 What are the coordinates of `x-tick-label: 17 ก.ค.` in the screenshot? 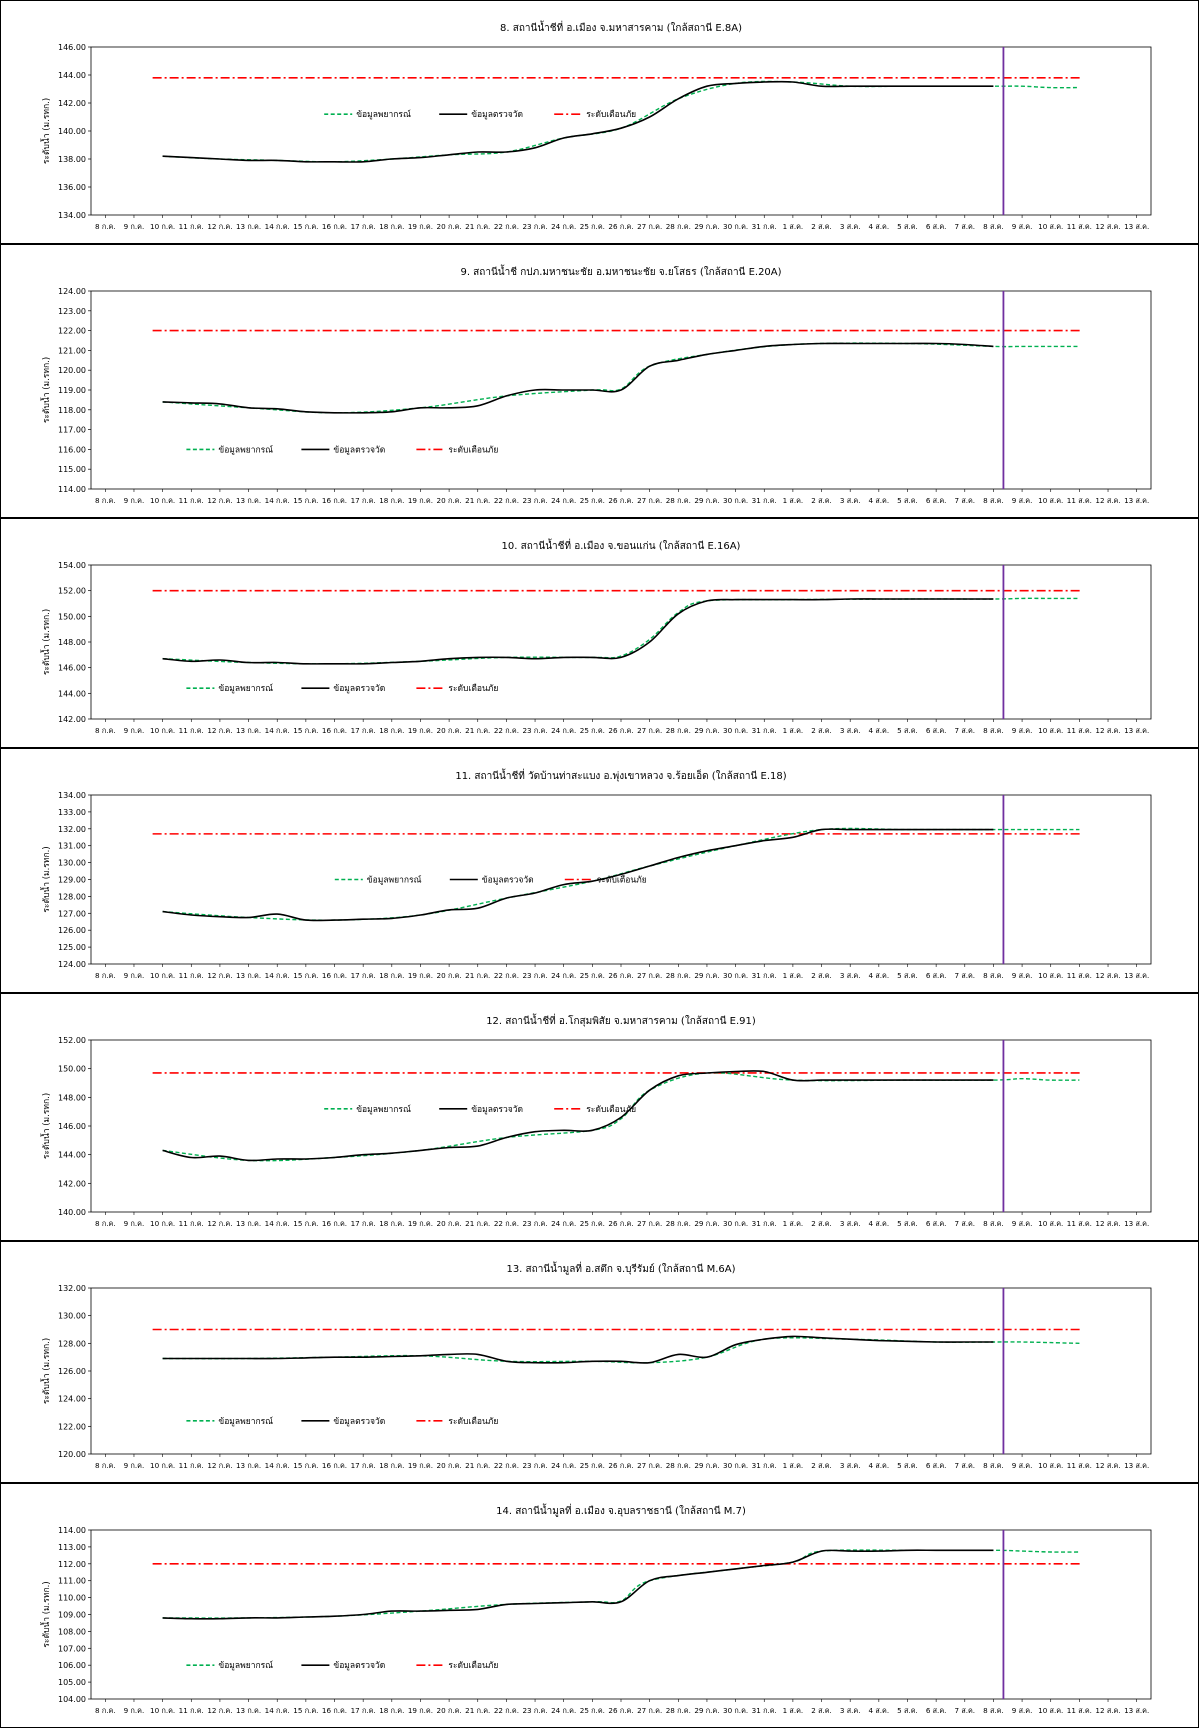 It's located at (363, 1465).